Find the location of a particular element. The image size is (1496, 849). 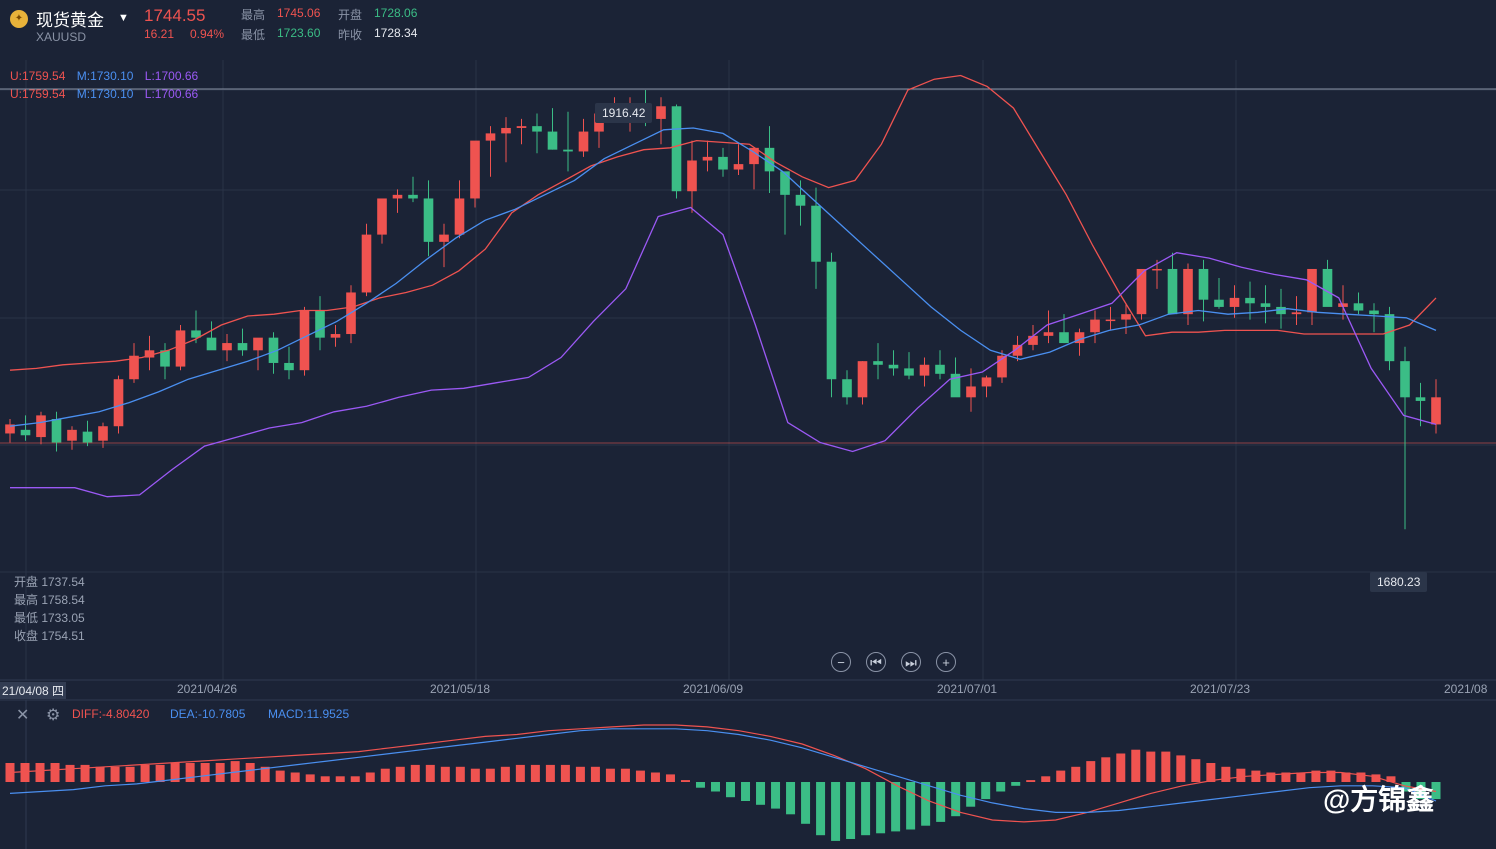

min-price-tooltip: 1680.23 is located at coordinates (1399, 582).